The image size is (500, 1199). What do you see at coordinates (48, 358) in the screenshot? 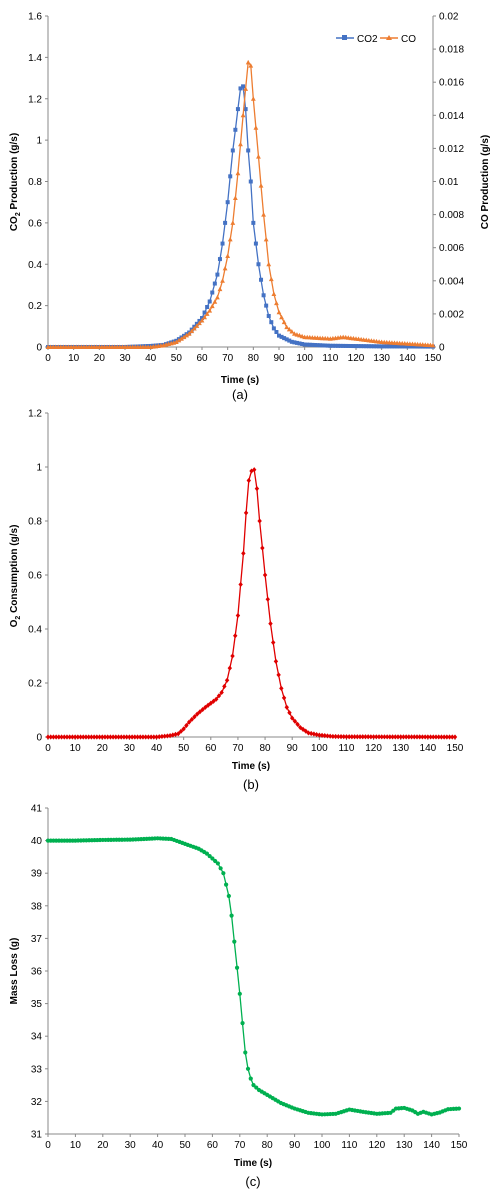
I see `x-tick-label: 0` at bounding box center [48, 358].